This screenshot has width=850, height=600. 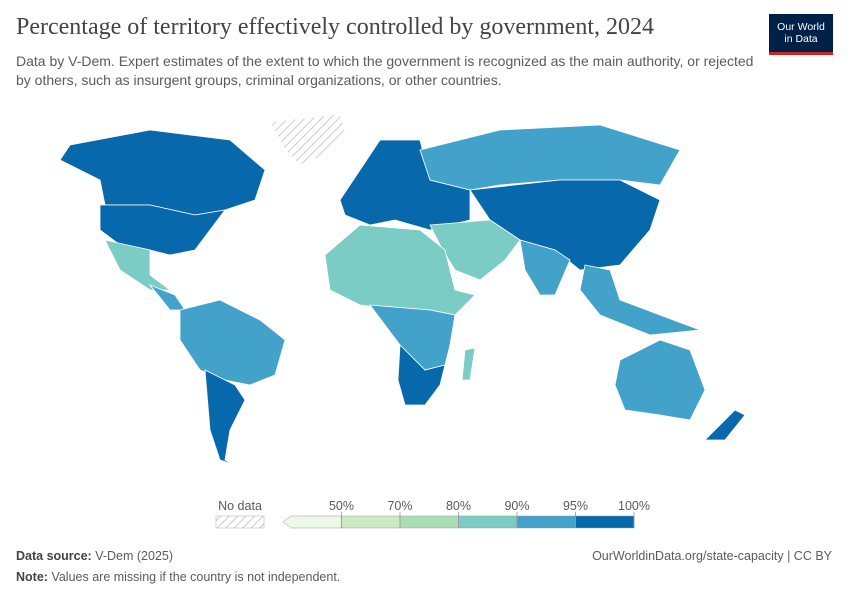 What do you see at coordinates (545, 267) in the screenshot?
I see `india` at bounding box center [545, 267].